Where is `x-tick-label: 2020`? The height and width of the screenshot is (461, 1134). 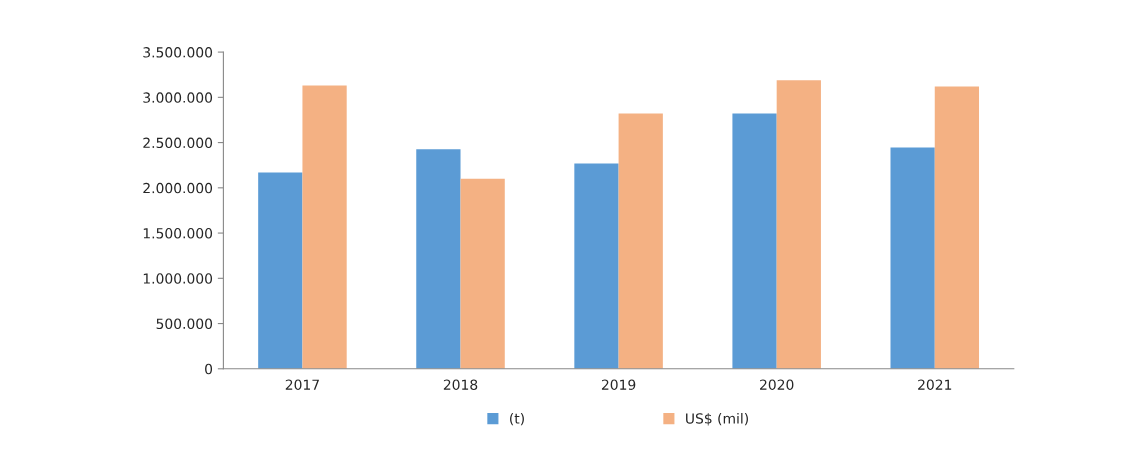
x-tick-label: 2020 is located at coordinates (777, 384).